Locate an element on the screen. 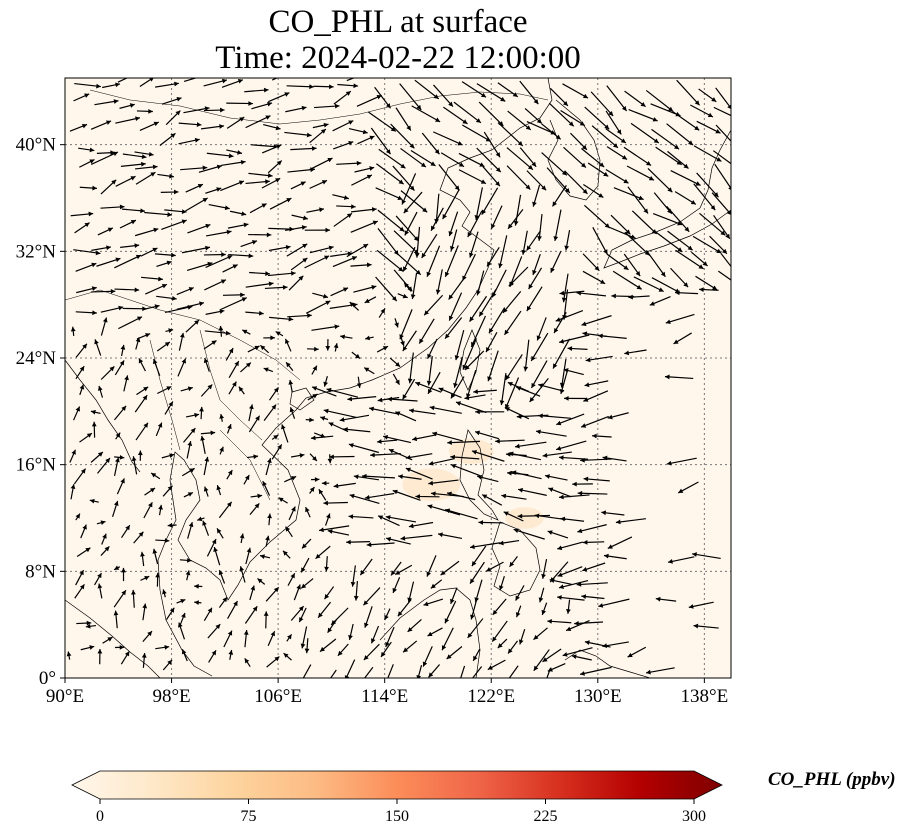 This screenshot has height=836, width=919. lat-tick-label: 32°N is located at coordinates (36, 251).